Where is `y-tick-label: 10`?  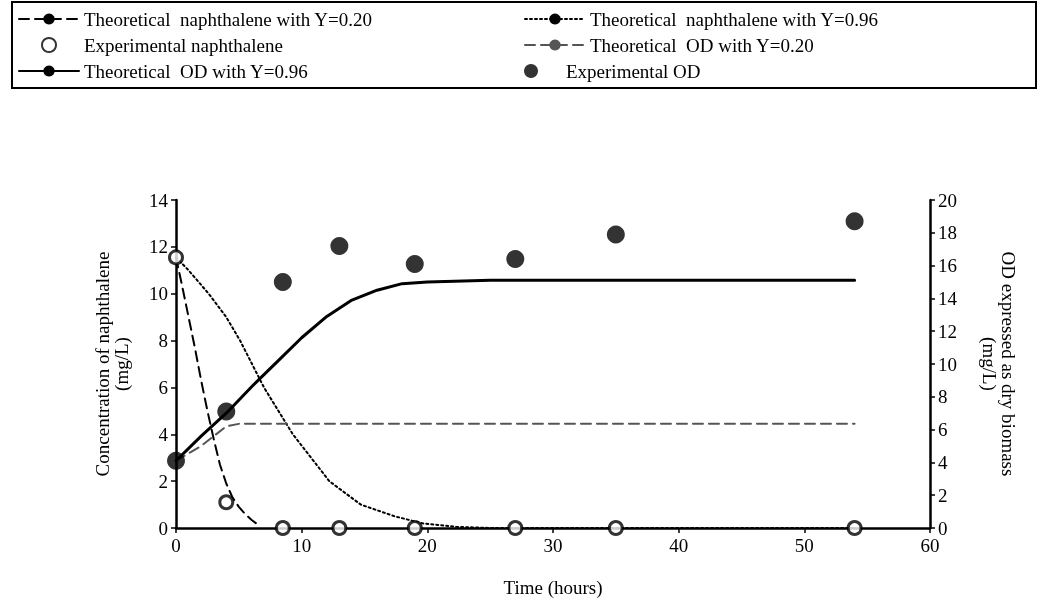
y-tick-label: 10 is located at coordinates (158, 294).